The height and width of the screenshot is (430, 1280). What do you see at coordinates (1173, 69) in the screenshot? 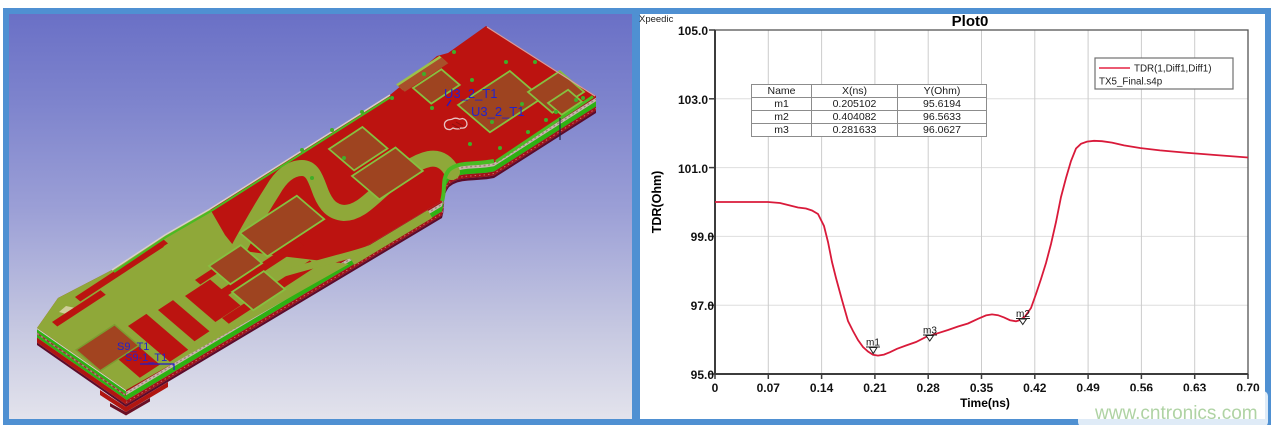
I see `svg-text: TDR(1,Diff1,Diff1)` at bounding box center [1173, 69].